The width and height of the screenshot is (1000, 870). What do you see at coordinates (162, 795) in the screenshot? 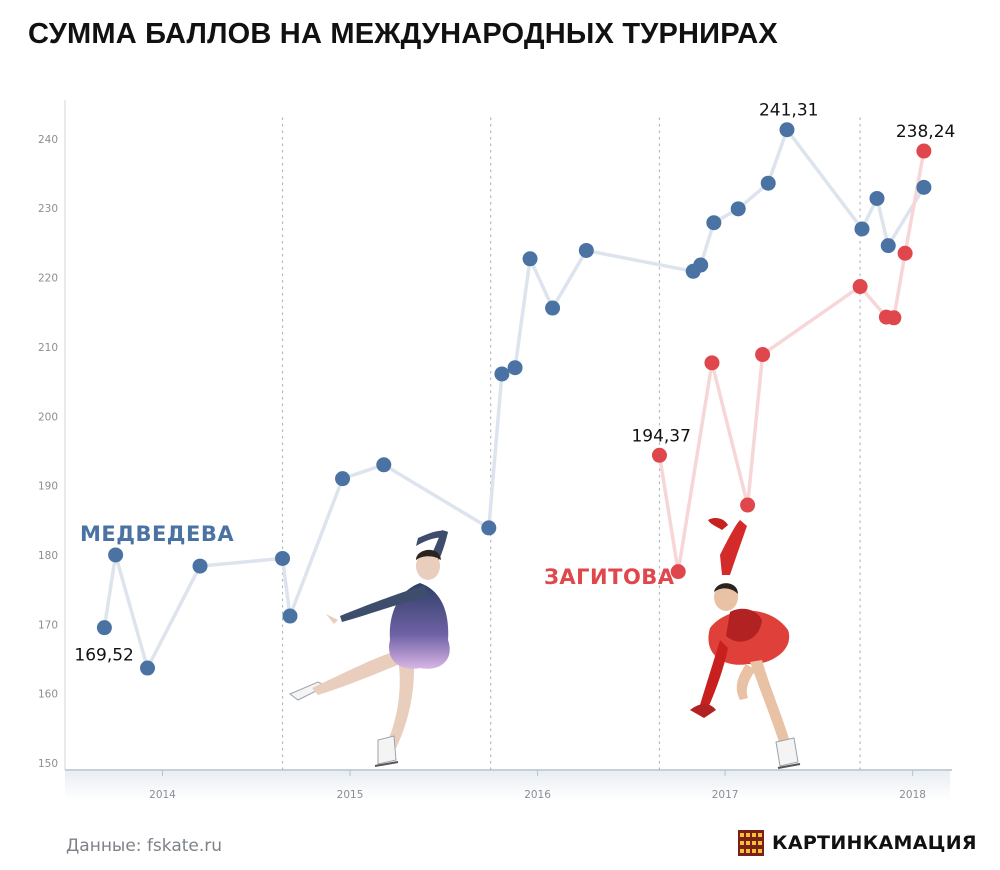
I see `x-tick-label: 2014` at bounding box center [162, 795].